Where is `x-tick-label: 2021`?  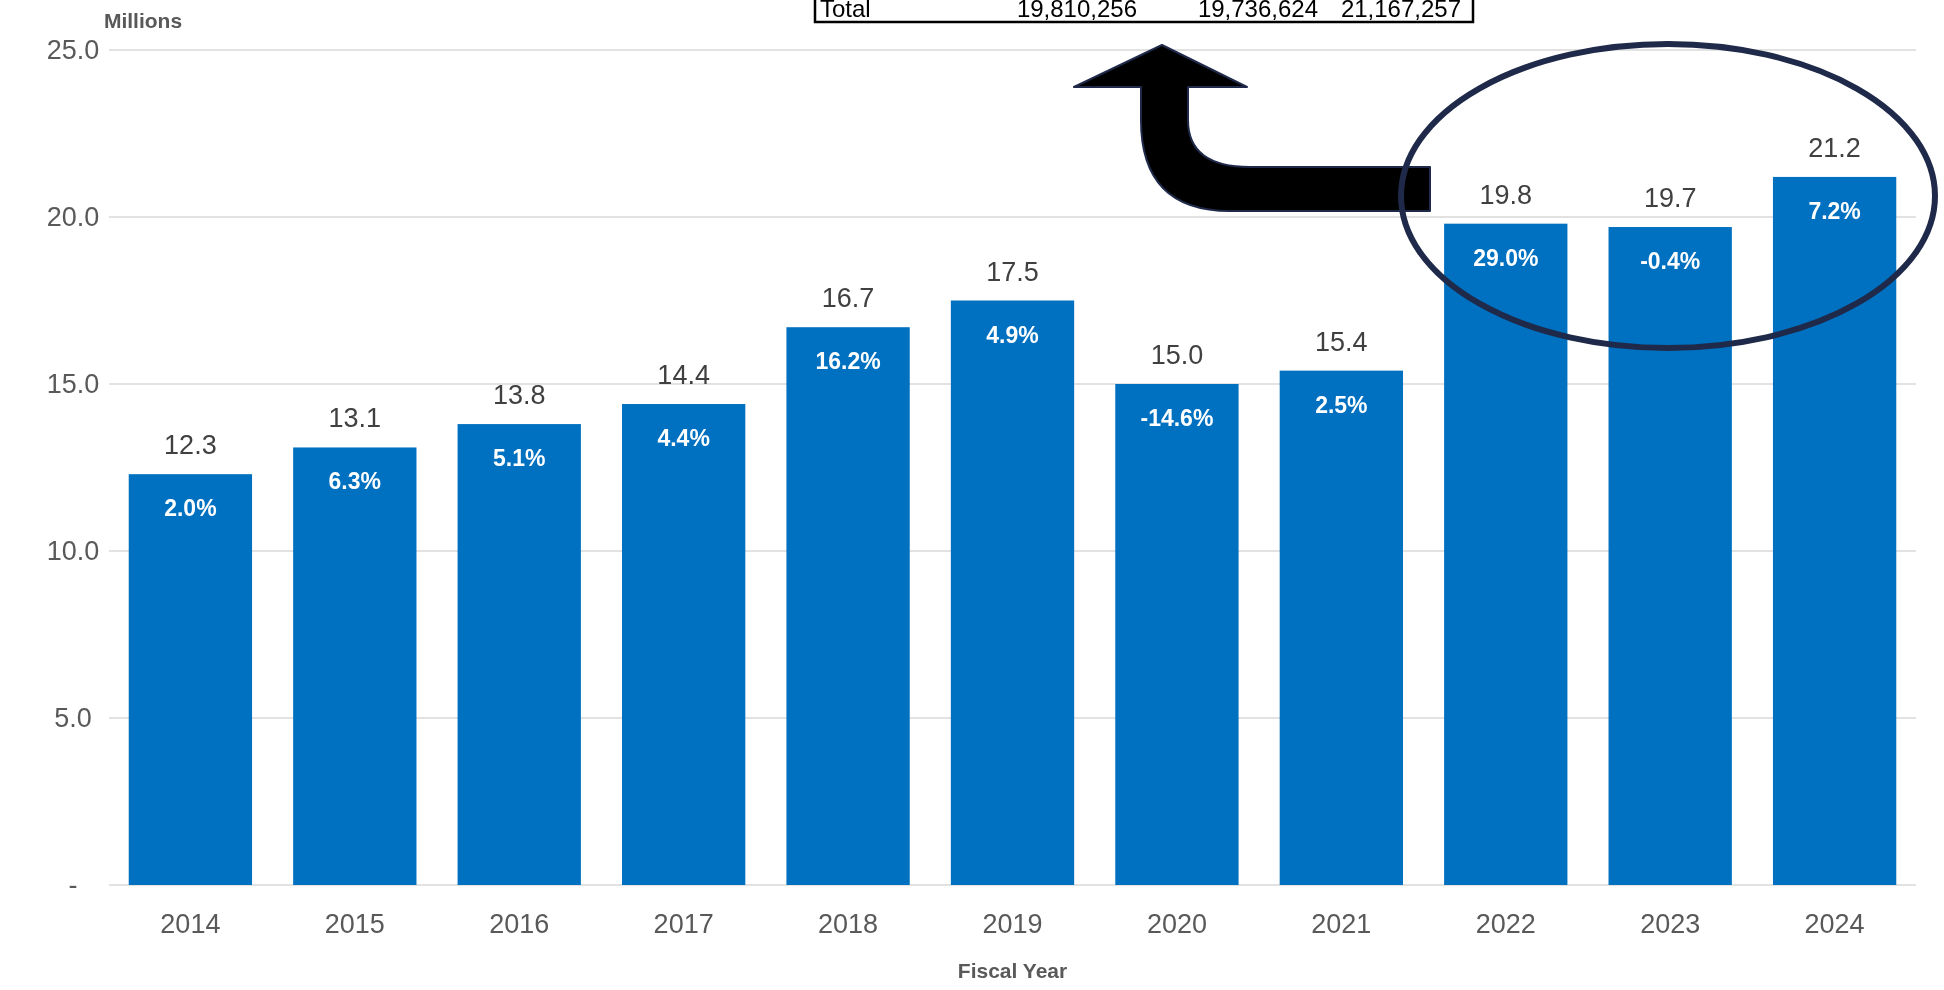 x-tick-label: 2021 is located at coordinates (1341, 924).